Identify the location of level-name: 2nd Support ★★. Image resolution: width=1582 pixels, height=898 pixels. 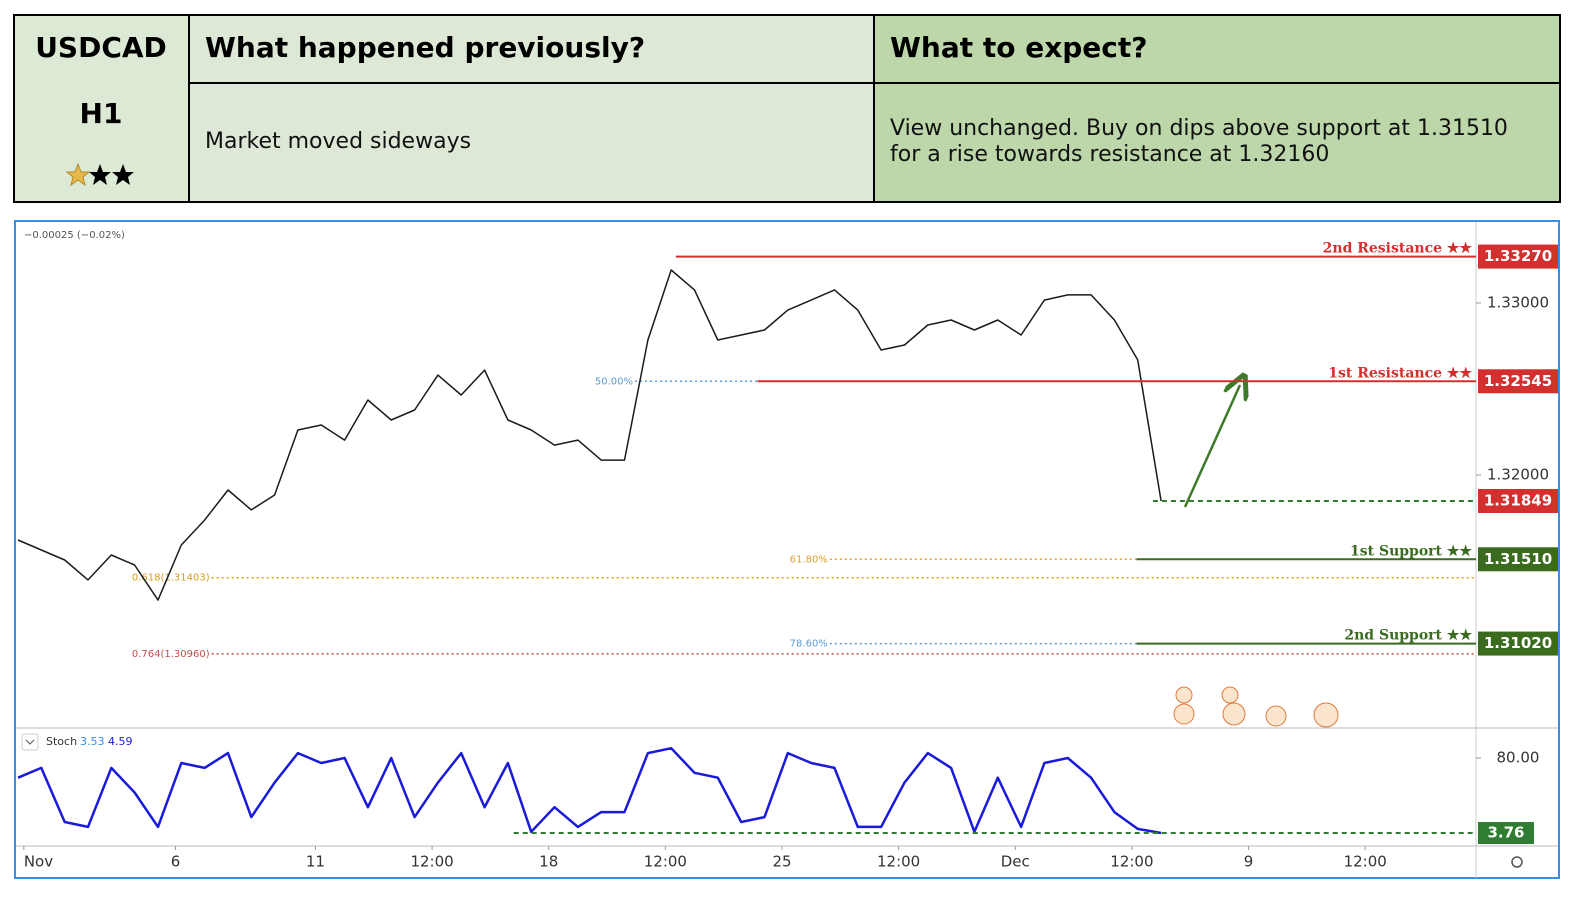
(1408, 636).